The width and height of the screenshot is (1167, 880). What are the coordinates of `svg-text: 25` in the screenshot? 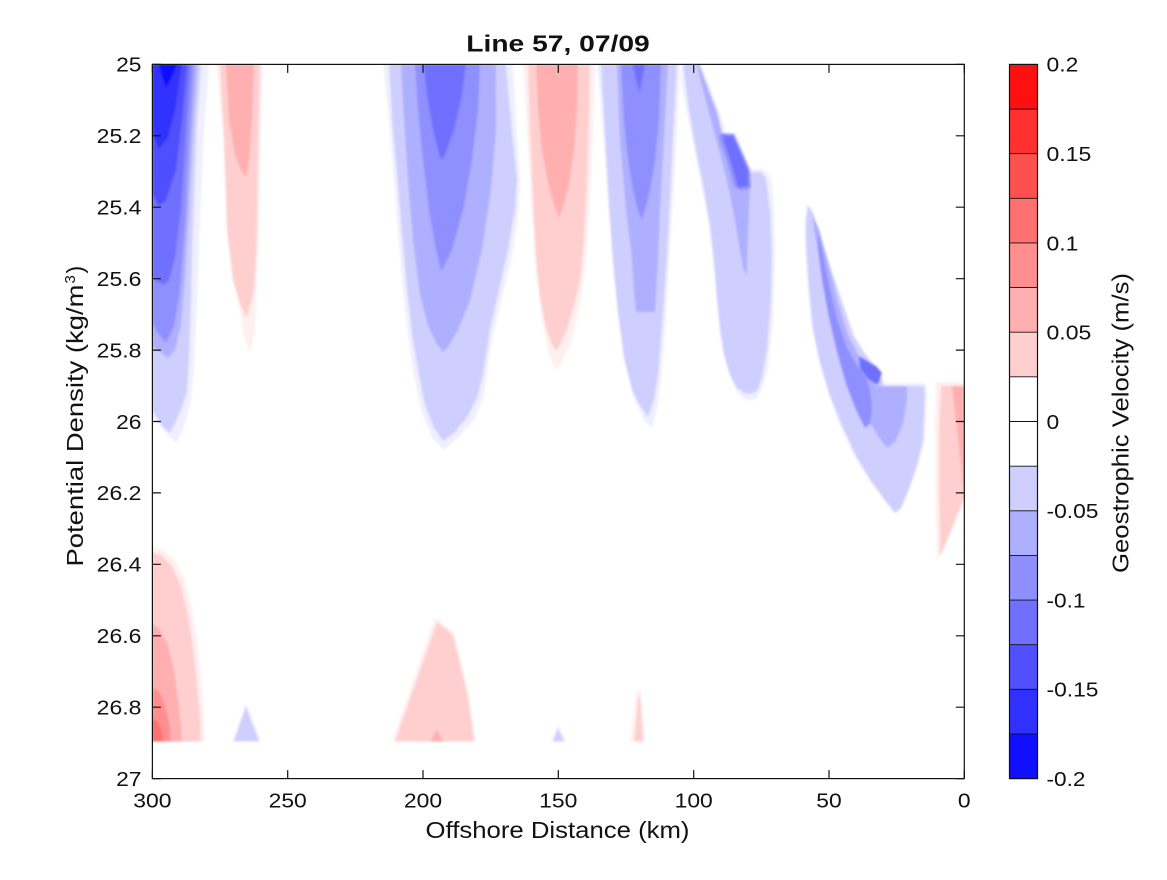 It's located at (128, 66).